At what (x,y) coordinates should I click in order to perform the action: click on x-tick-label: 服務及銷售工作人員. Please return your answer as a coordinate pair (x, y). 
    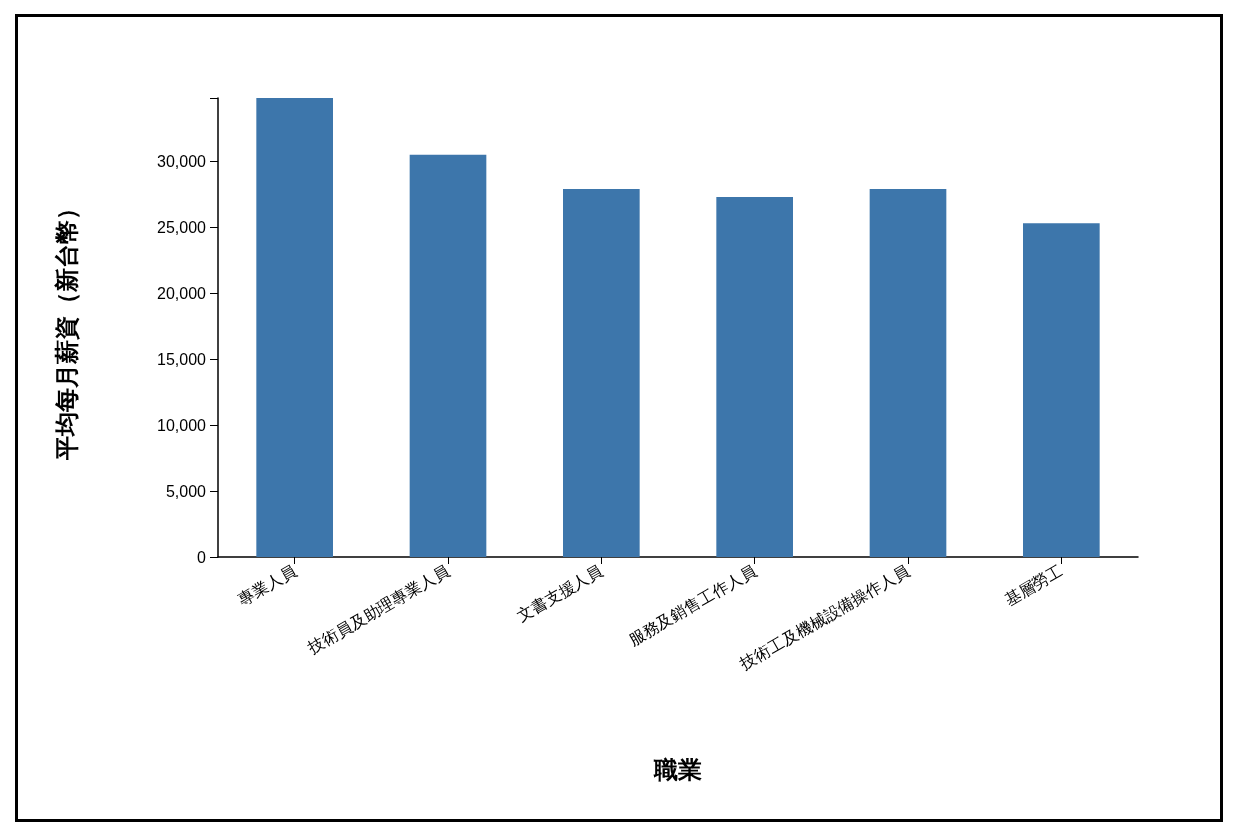
    Looking at the image, I should click on (692, 605).